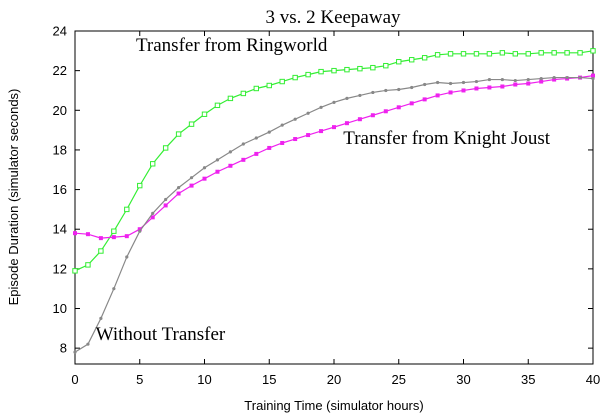 The width and height of the screenshot is (608, 415). What do you see at coordinates (60, 308) in the screenshot?
I see `y-tick-label: 10` at bounding box center [60, 308].